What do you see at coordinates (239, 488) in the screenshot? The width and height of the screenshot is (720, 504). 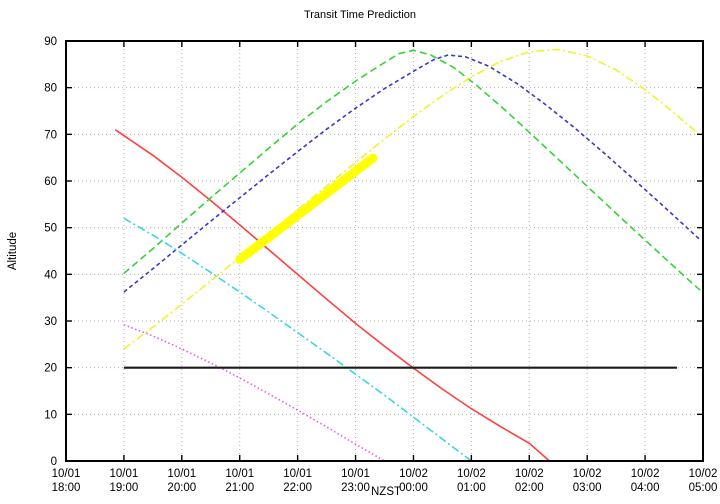 I see `x-tick-label-time: 21:00` at bounding box center [239, 488].